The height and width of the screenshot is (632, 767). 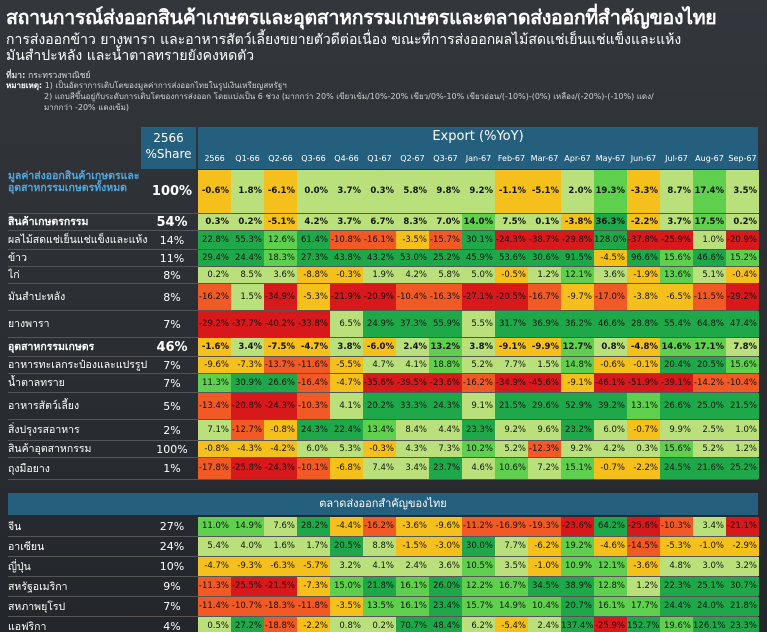 I want to click on row-cell-6-11: 36.2%, so click(x=577, y=324).